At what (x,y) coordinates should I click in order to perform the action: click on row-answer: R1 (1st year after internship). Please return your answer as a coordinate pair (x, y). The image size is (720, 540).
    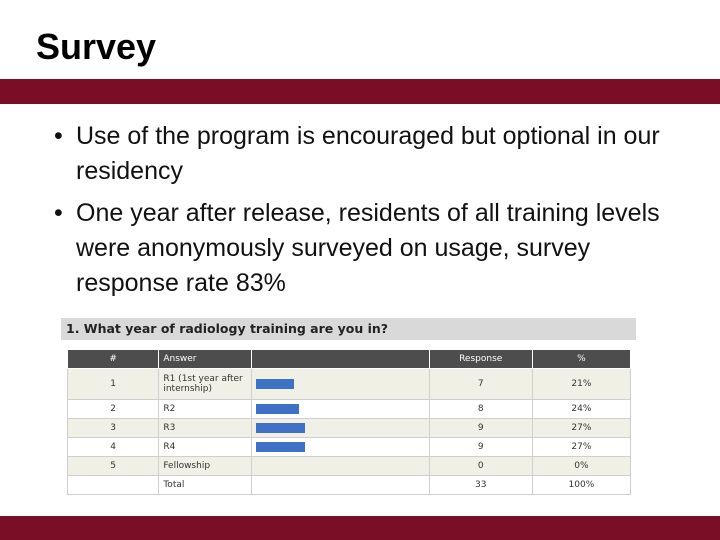
    Looking at the image, I should click on (205, 384).